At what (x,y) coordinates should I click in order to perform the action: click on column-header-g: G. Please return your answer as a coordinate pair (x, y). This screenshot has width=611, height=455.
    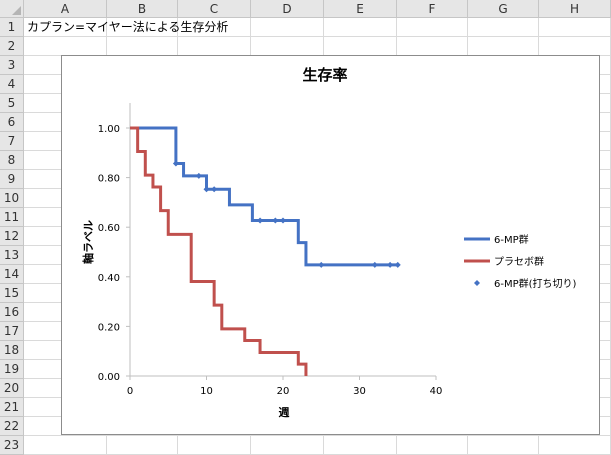
    Looking at the image, I should click on (503, 9).